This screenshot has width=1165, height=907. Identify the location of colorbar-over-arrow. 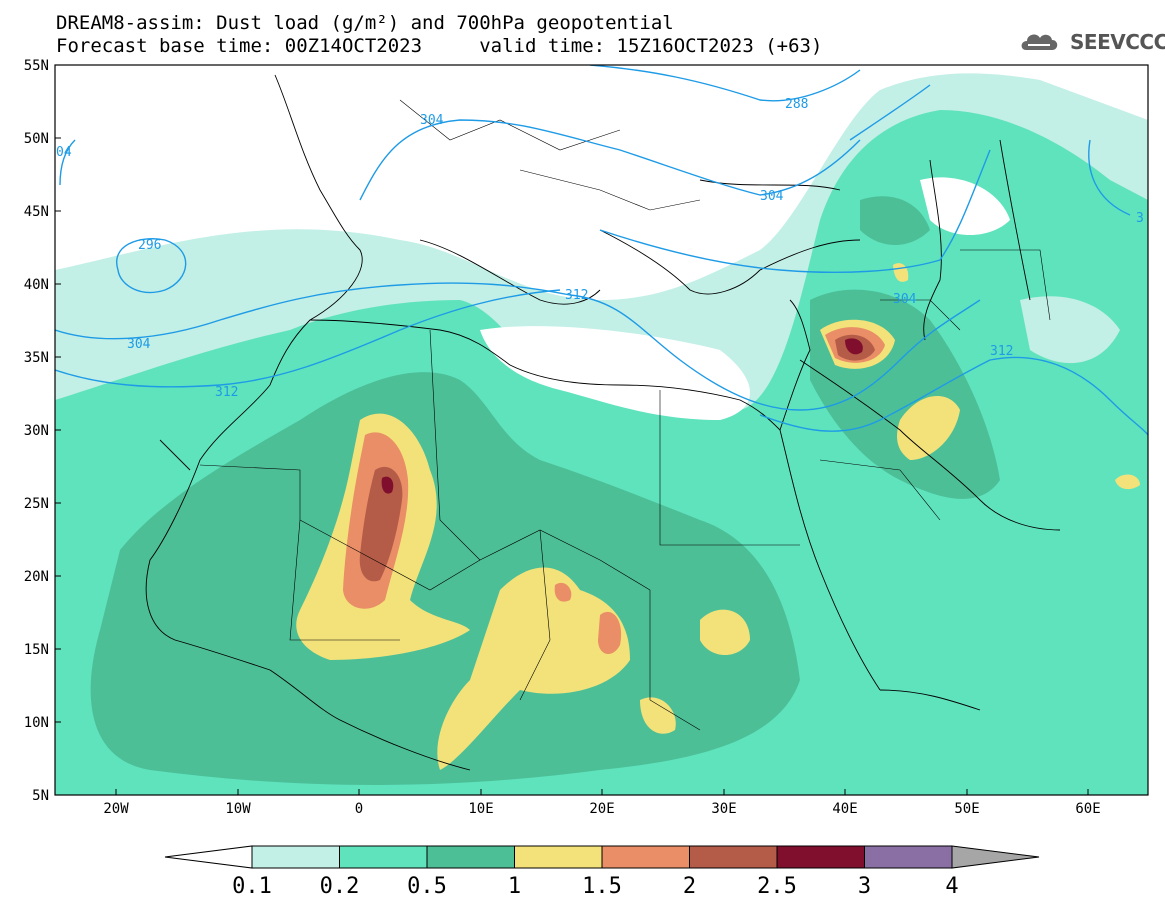
(995, 857).